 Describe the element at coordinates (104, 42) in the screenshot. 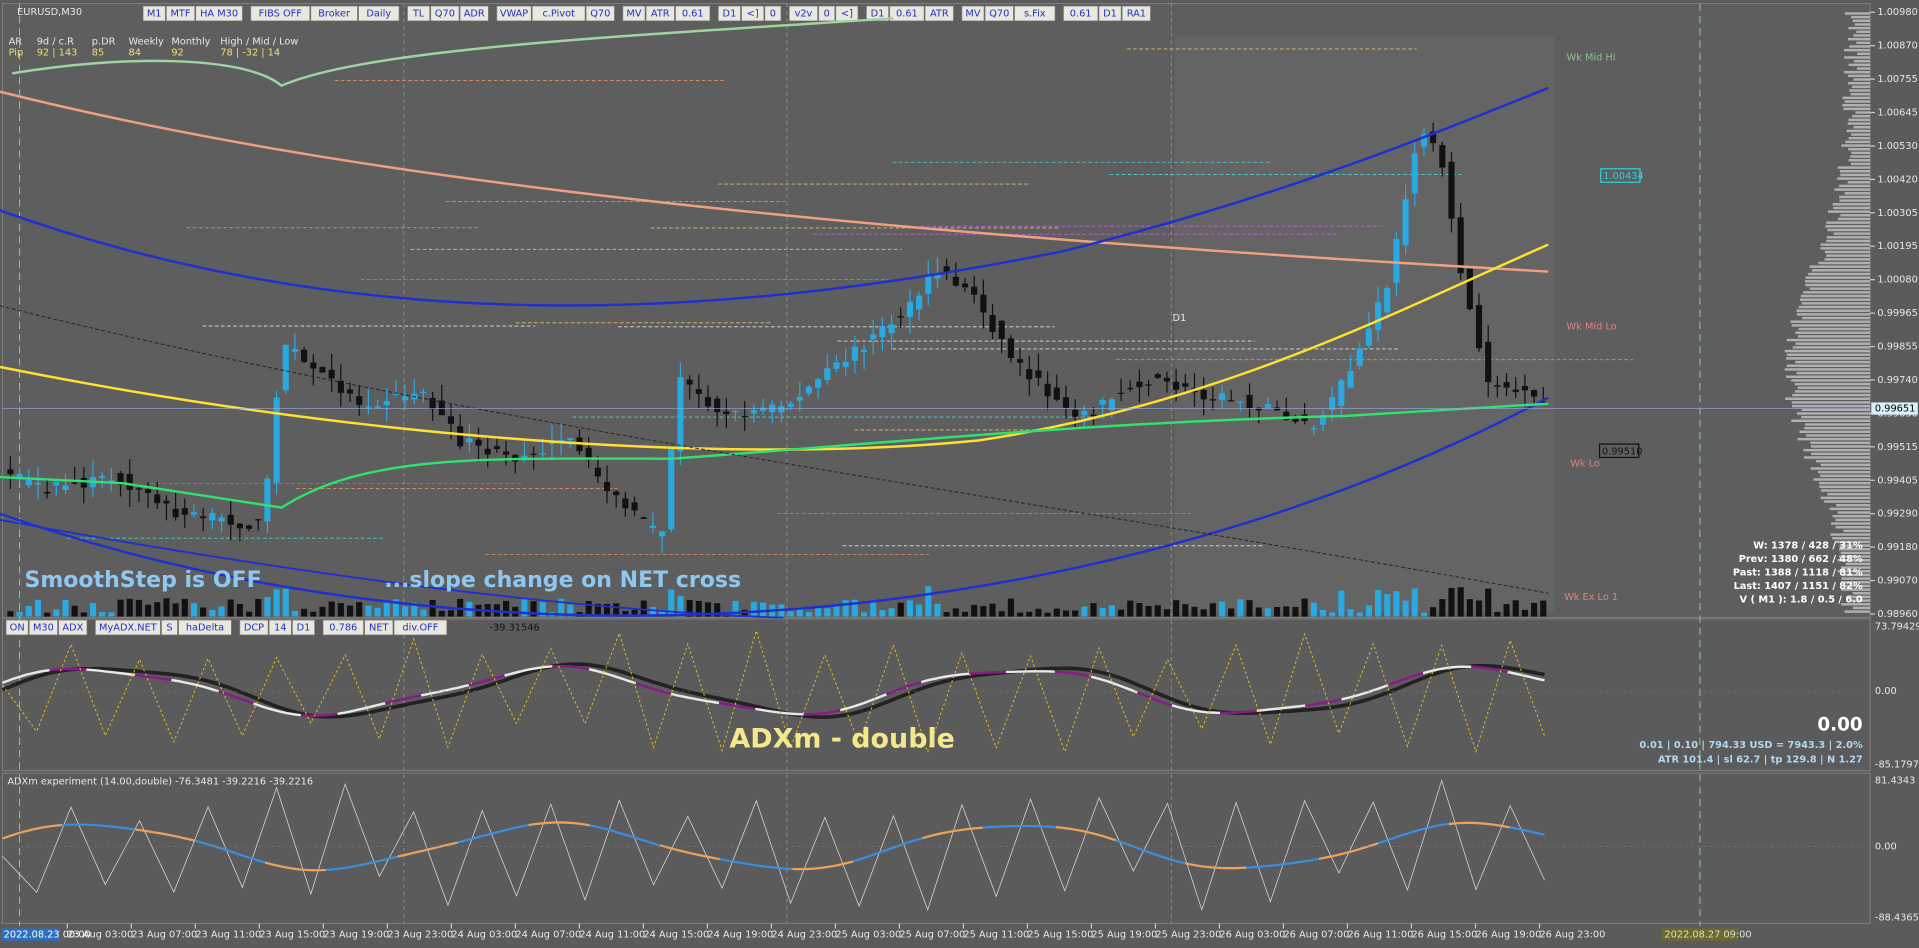

I see `info-header: p.DR` at that location.